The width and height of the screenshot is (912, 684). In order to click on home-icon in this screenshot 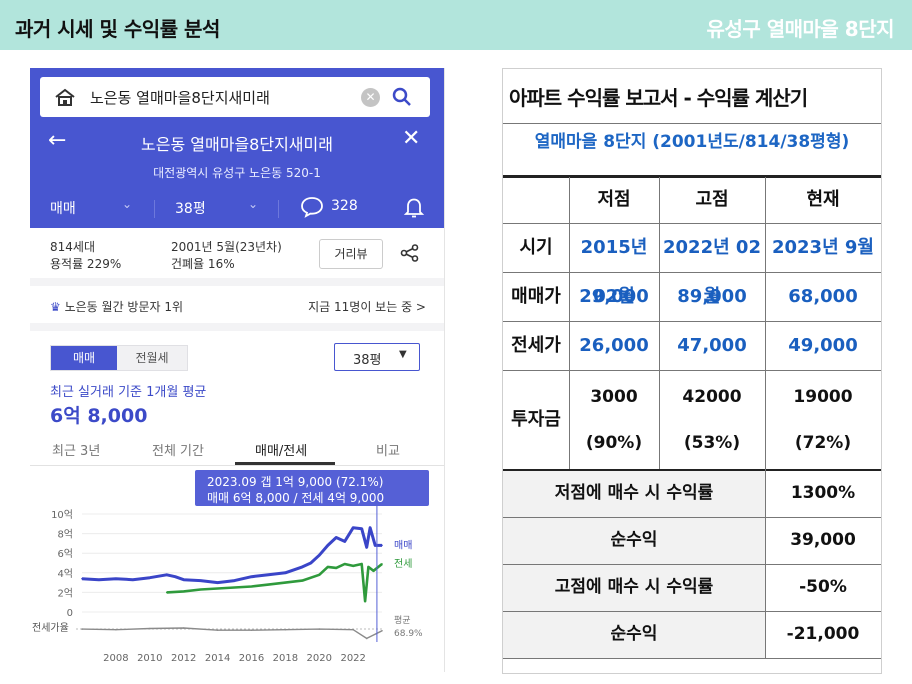, I will do `click(65, 99)`.